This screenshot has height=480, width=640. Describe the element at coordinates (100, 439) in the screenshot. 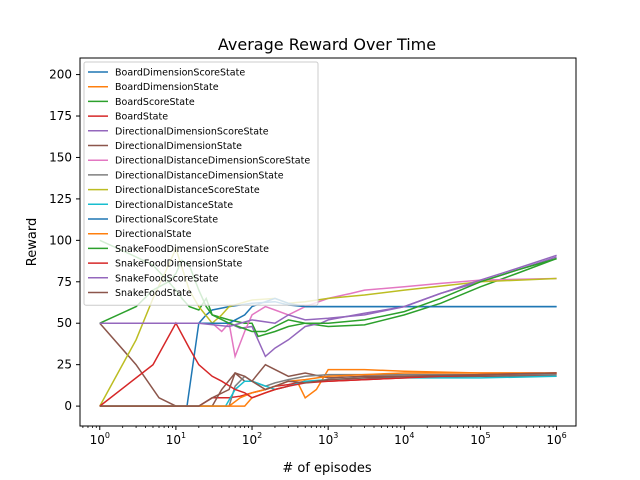

I see `x-tick-label: 10⁰` at that location.